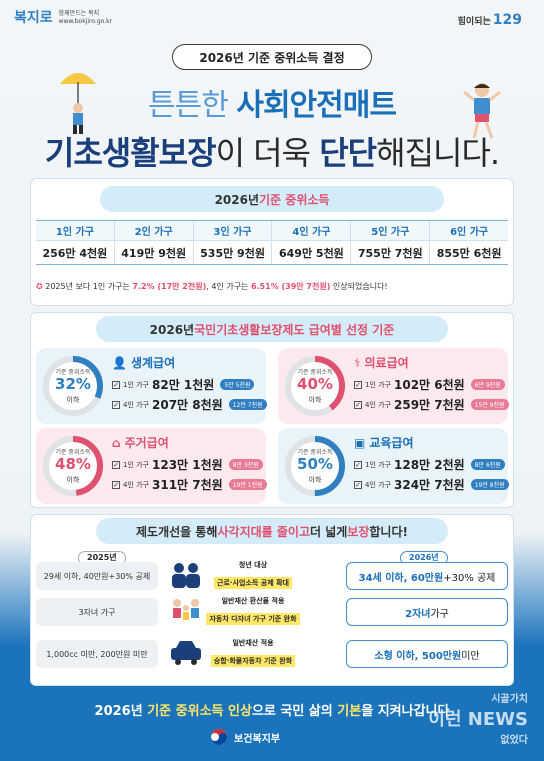 Image resolution: width=544 pixels, height=761 pixels. Describe the element at coordinates (116, 442) in the screenshot. I see `house-icon: ⌂` at that location.